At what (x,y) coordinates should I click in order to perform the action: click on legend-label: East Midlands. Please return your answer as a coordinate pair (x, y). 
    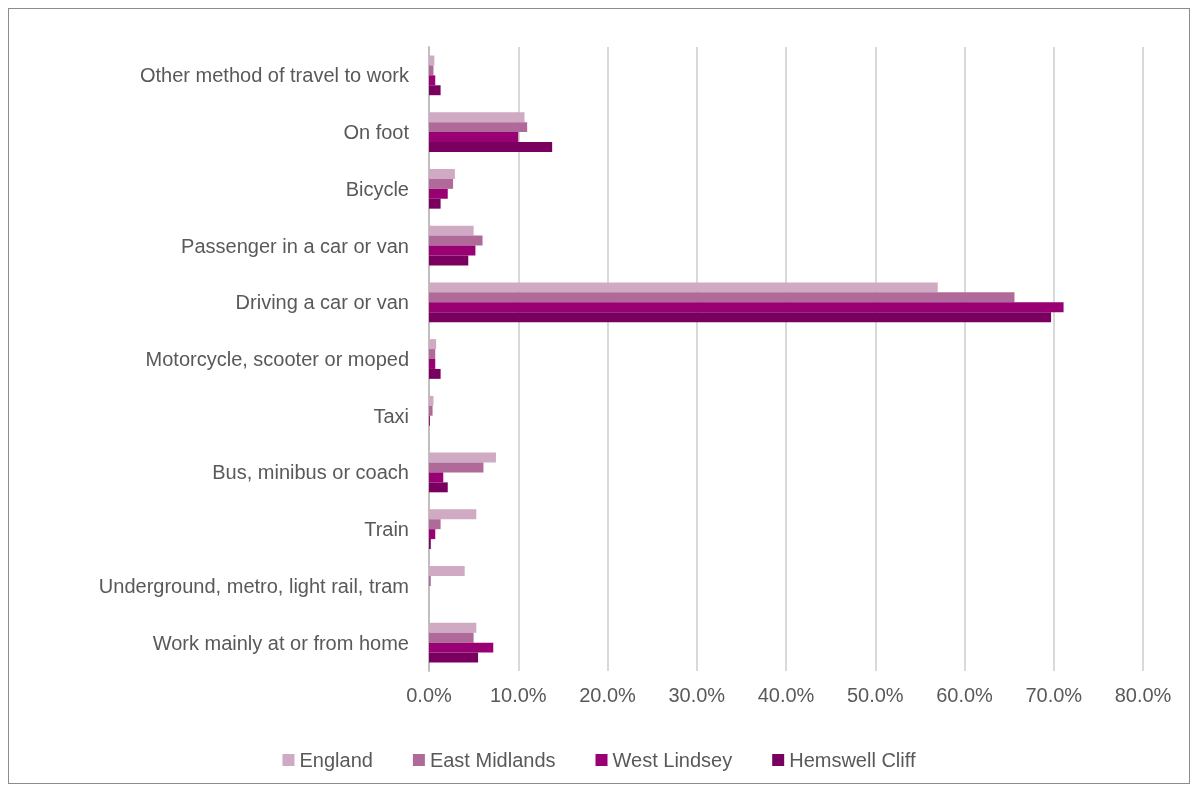
    Looking at the image, I should click on (492, 760).